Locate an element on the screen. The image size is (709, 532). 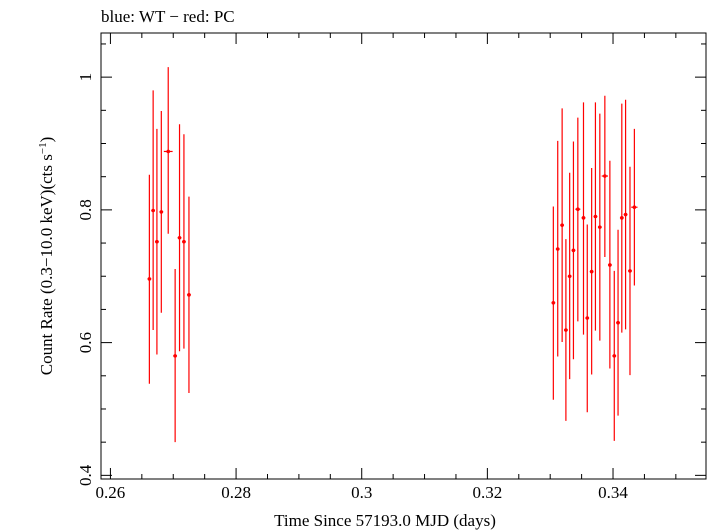
x-tick-label: 0.28 is located at coordinates (236, 492).